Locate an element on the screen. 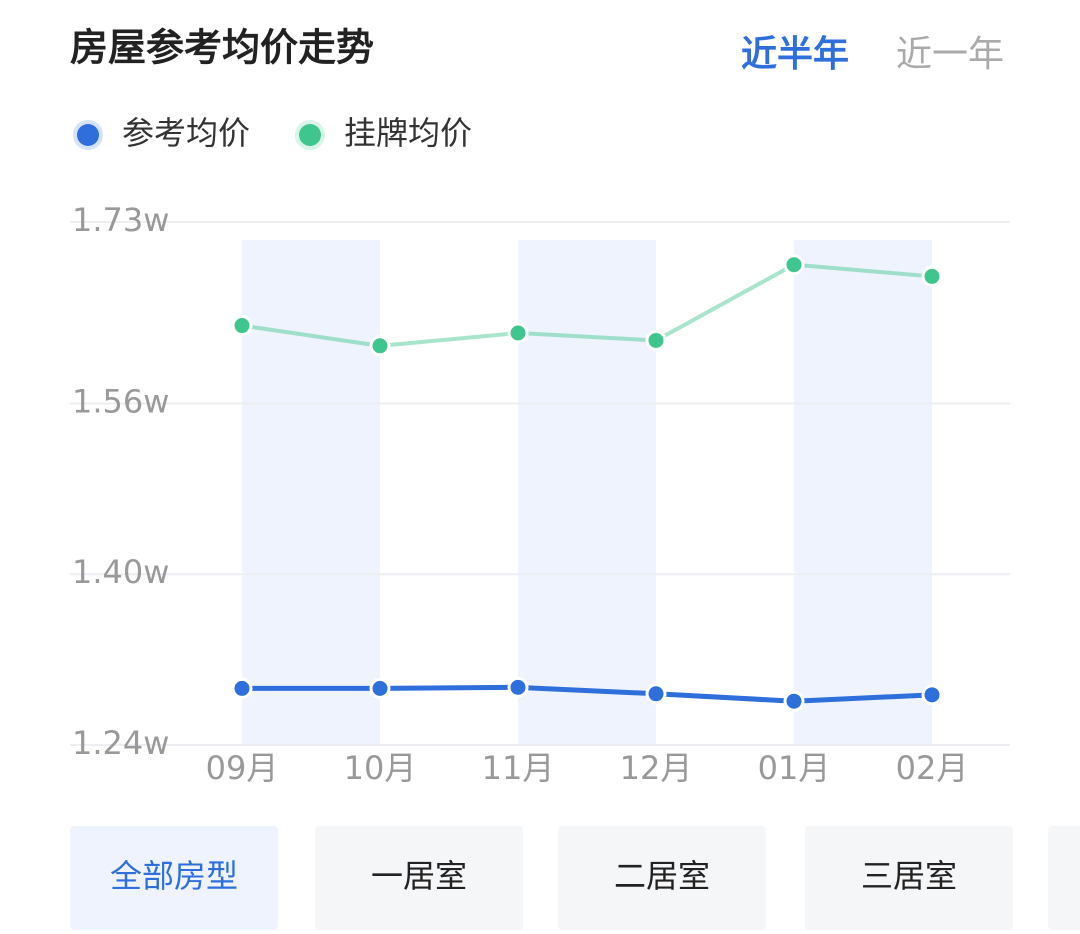 The width and height of the screenshot is (1080, 934). x-tick-label: 09月 is located at coordinates (242, 768).